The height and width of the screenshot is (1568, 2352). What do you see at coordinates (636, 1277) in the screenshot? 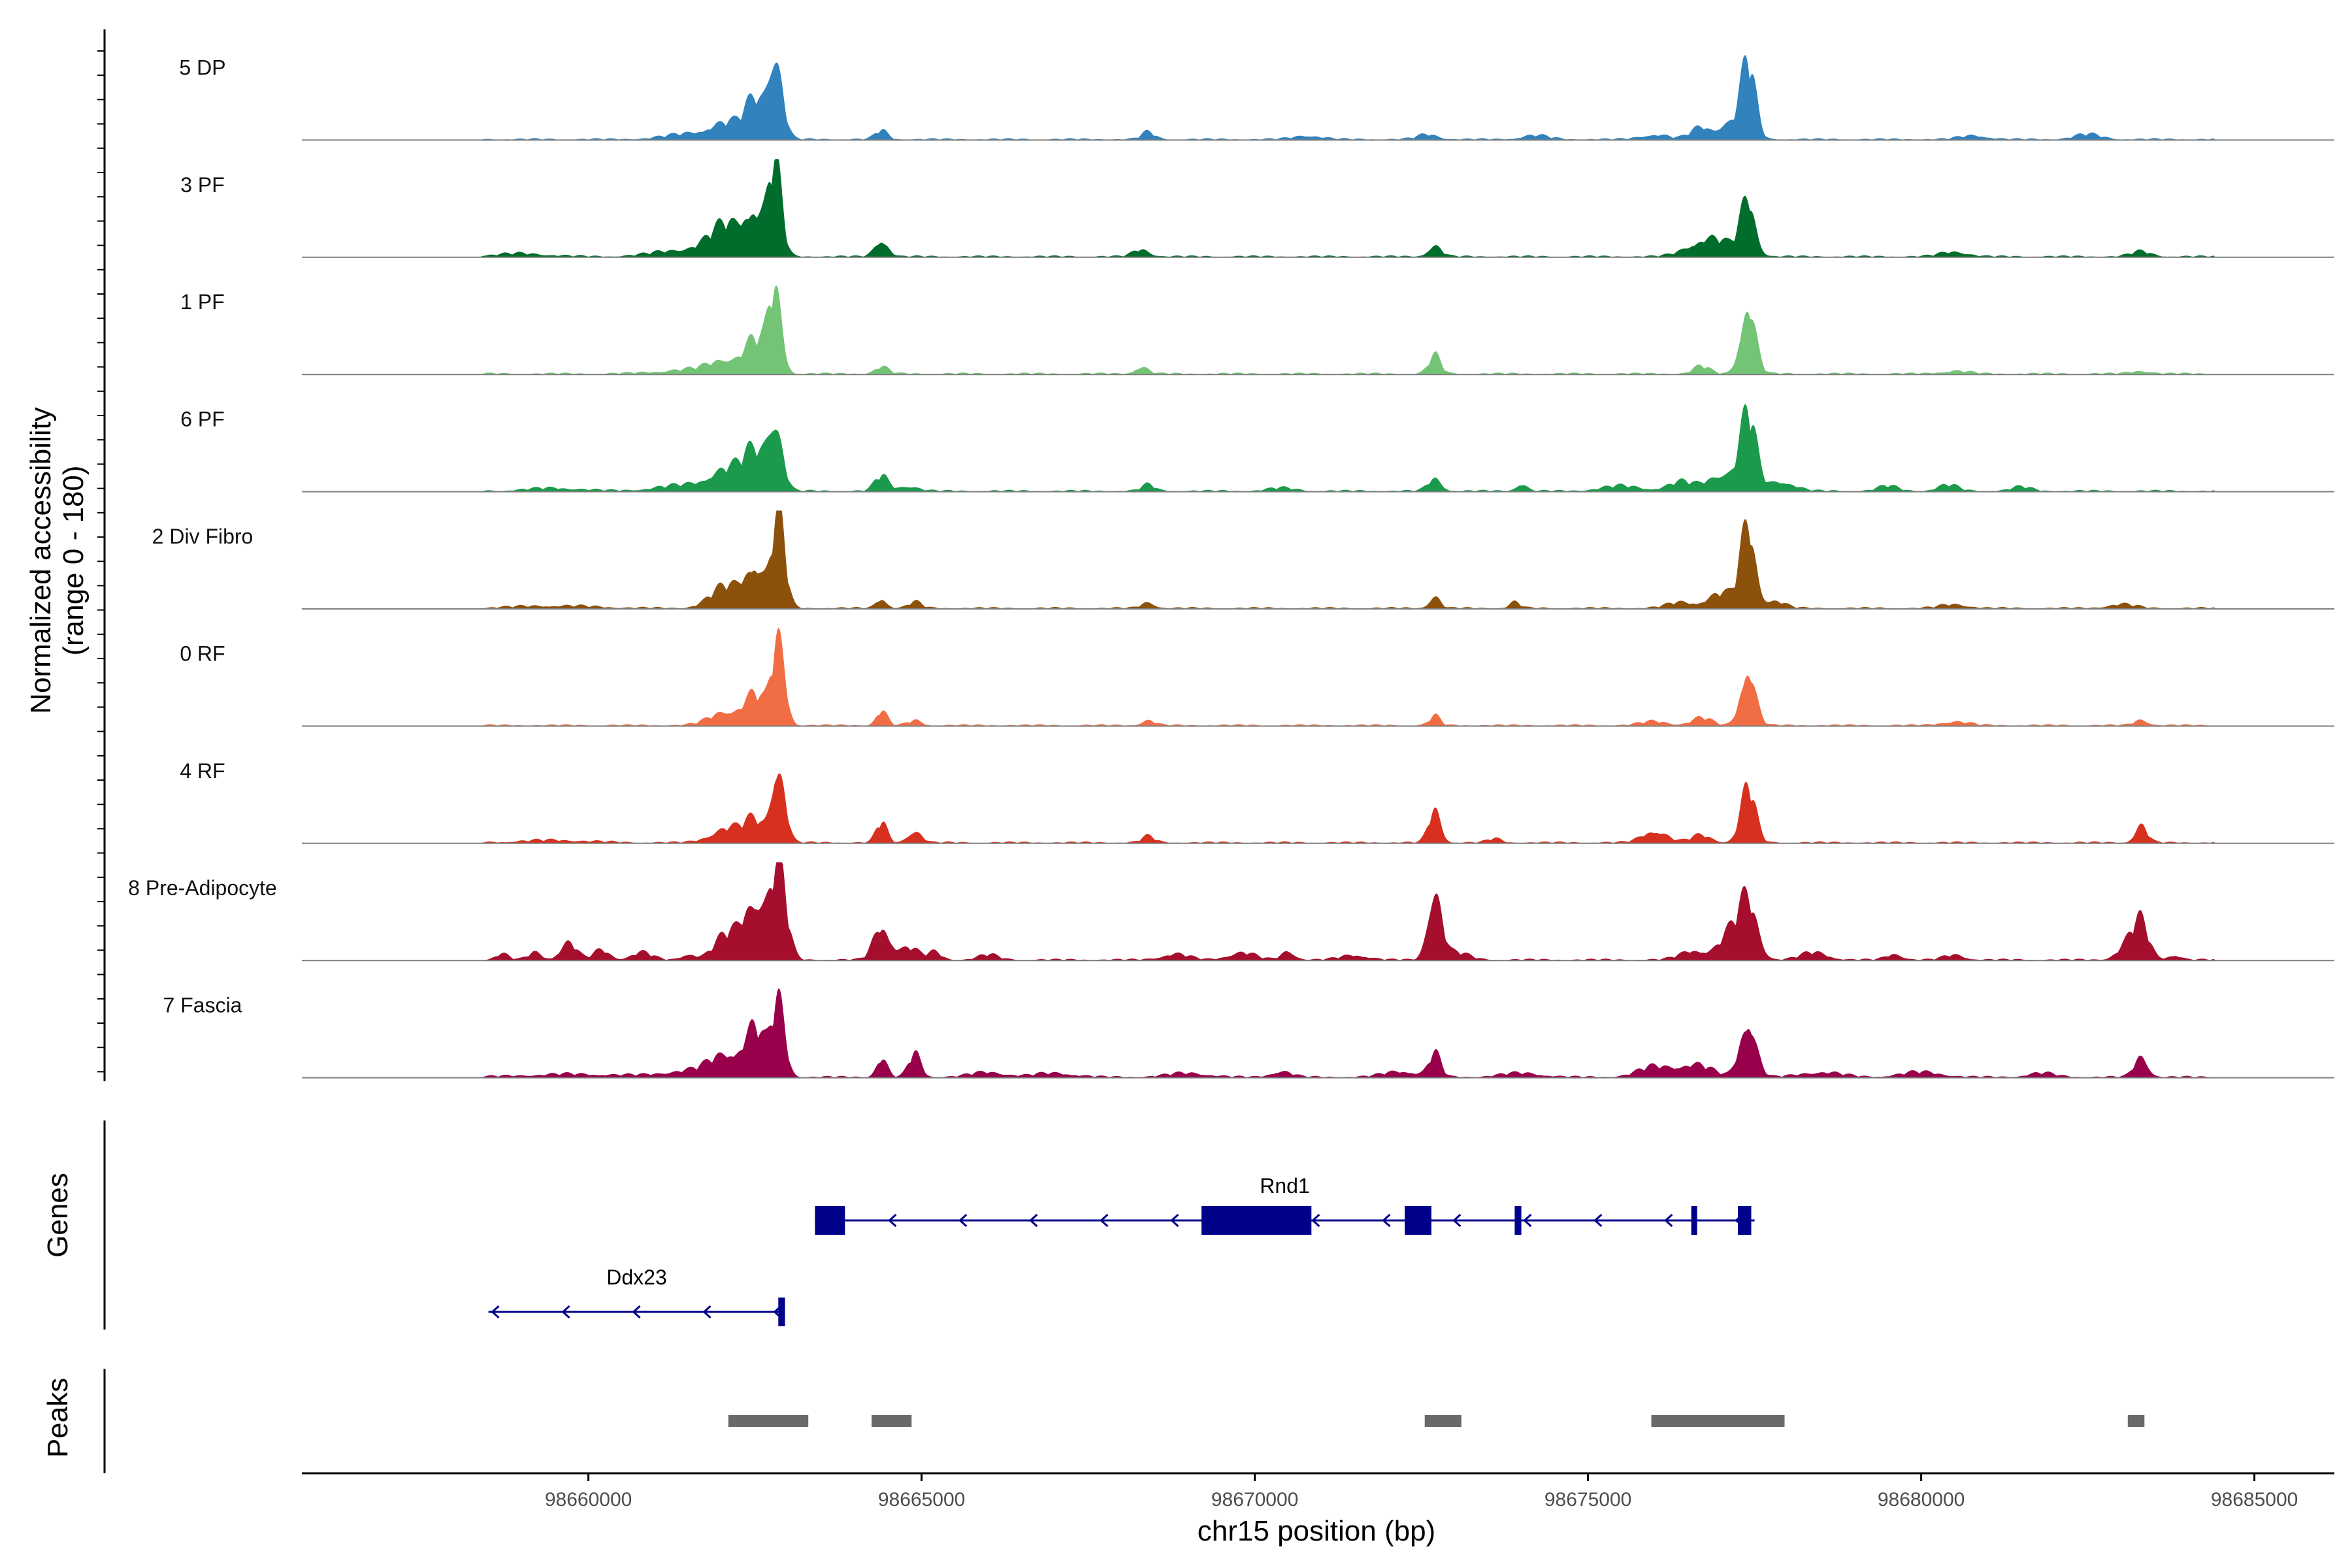
I see `gene-label: Ddx23` at bounding box center [636, 1277].